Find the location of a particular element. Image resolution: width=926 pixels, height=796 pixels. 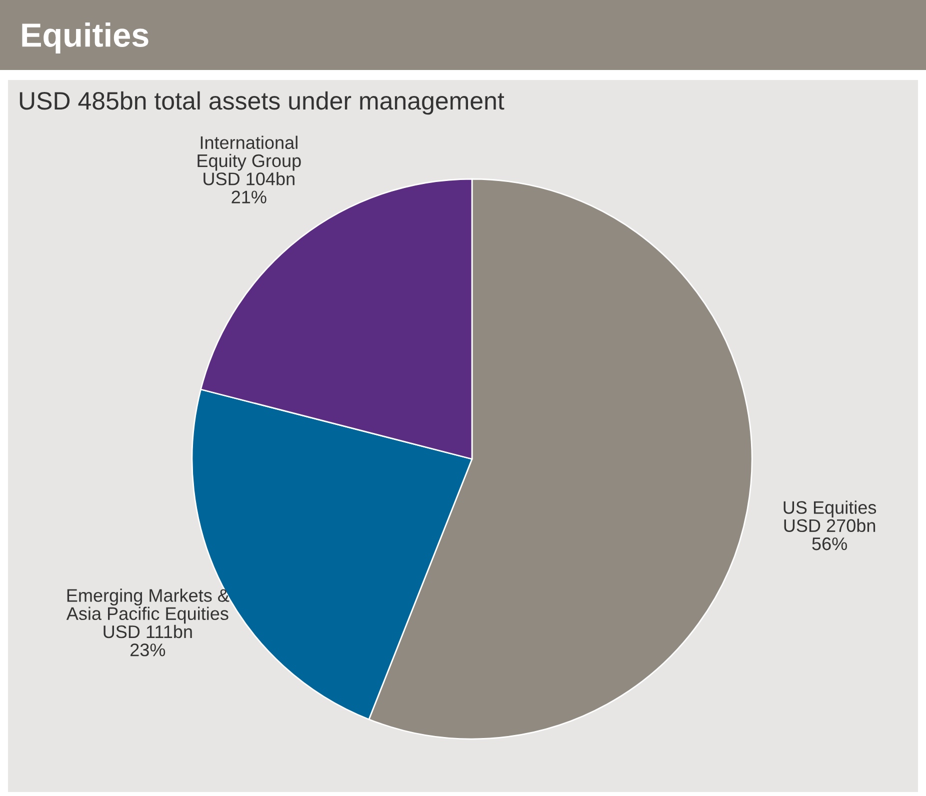

slice-label: Emerging Markets & Asia Pacific Equities is located at coordinates (148, 606).